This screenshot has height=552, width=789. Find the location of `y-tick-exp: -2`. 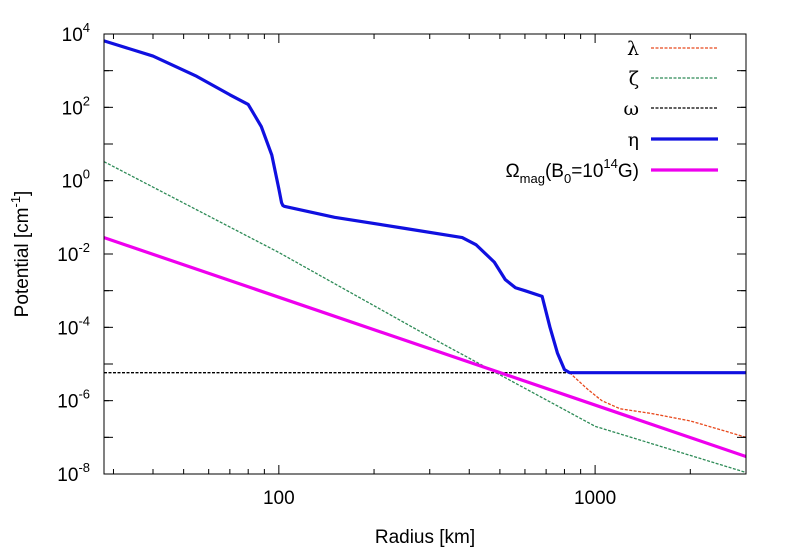

y-tick-exp: -2 is located at coordinates (84, 247).